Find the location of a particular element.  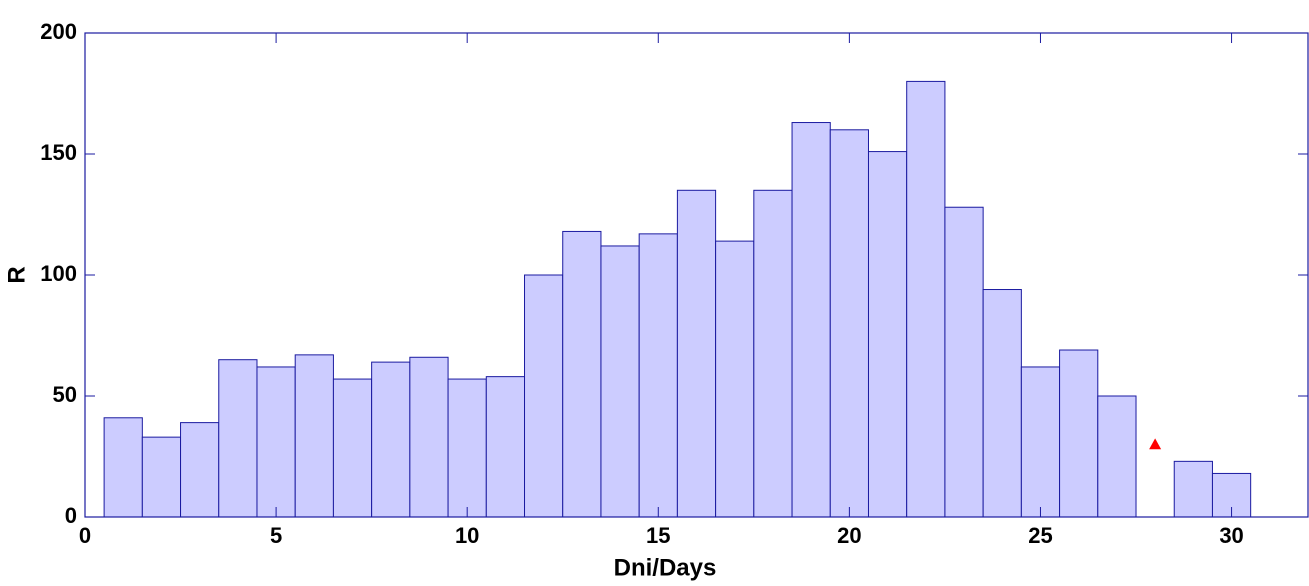

y-tick-label: 150 is located at coordinates (58, 152).